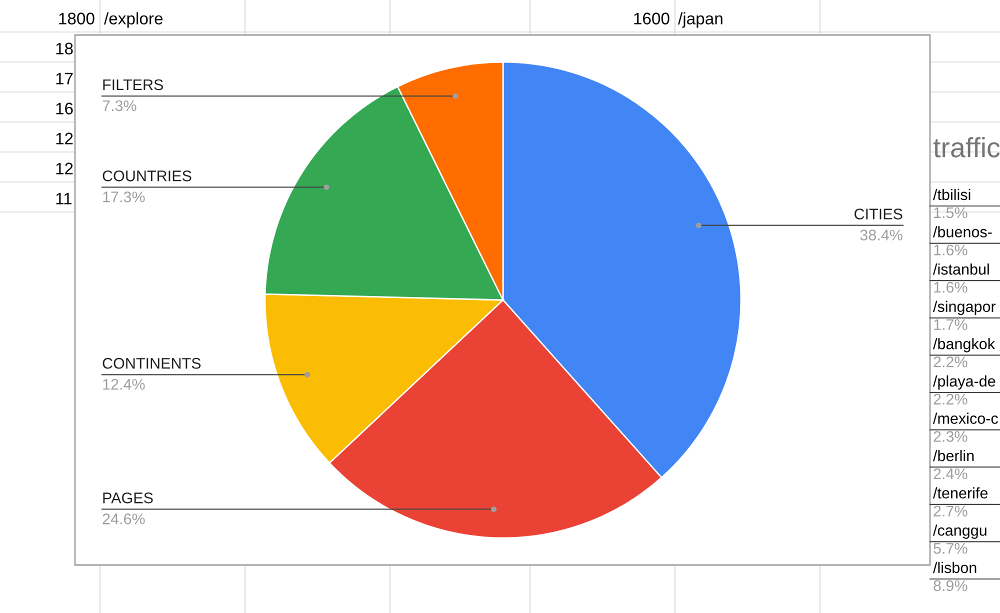 This screenshot has height=613, width=1000. Describe the element at coordinates (964, 382) in the screenshot. I see `text: /playa-de` at that location.